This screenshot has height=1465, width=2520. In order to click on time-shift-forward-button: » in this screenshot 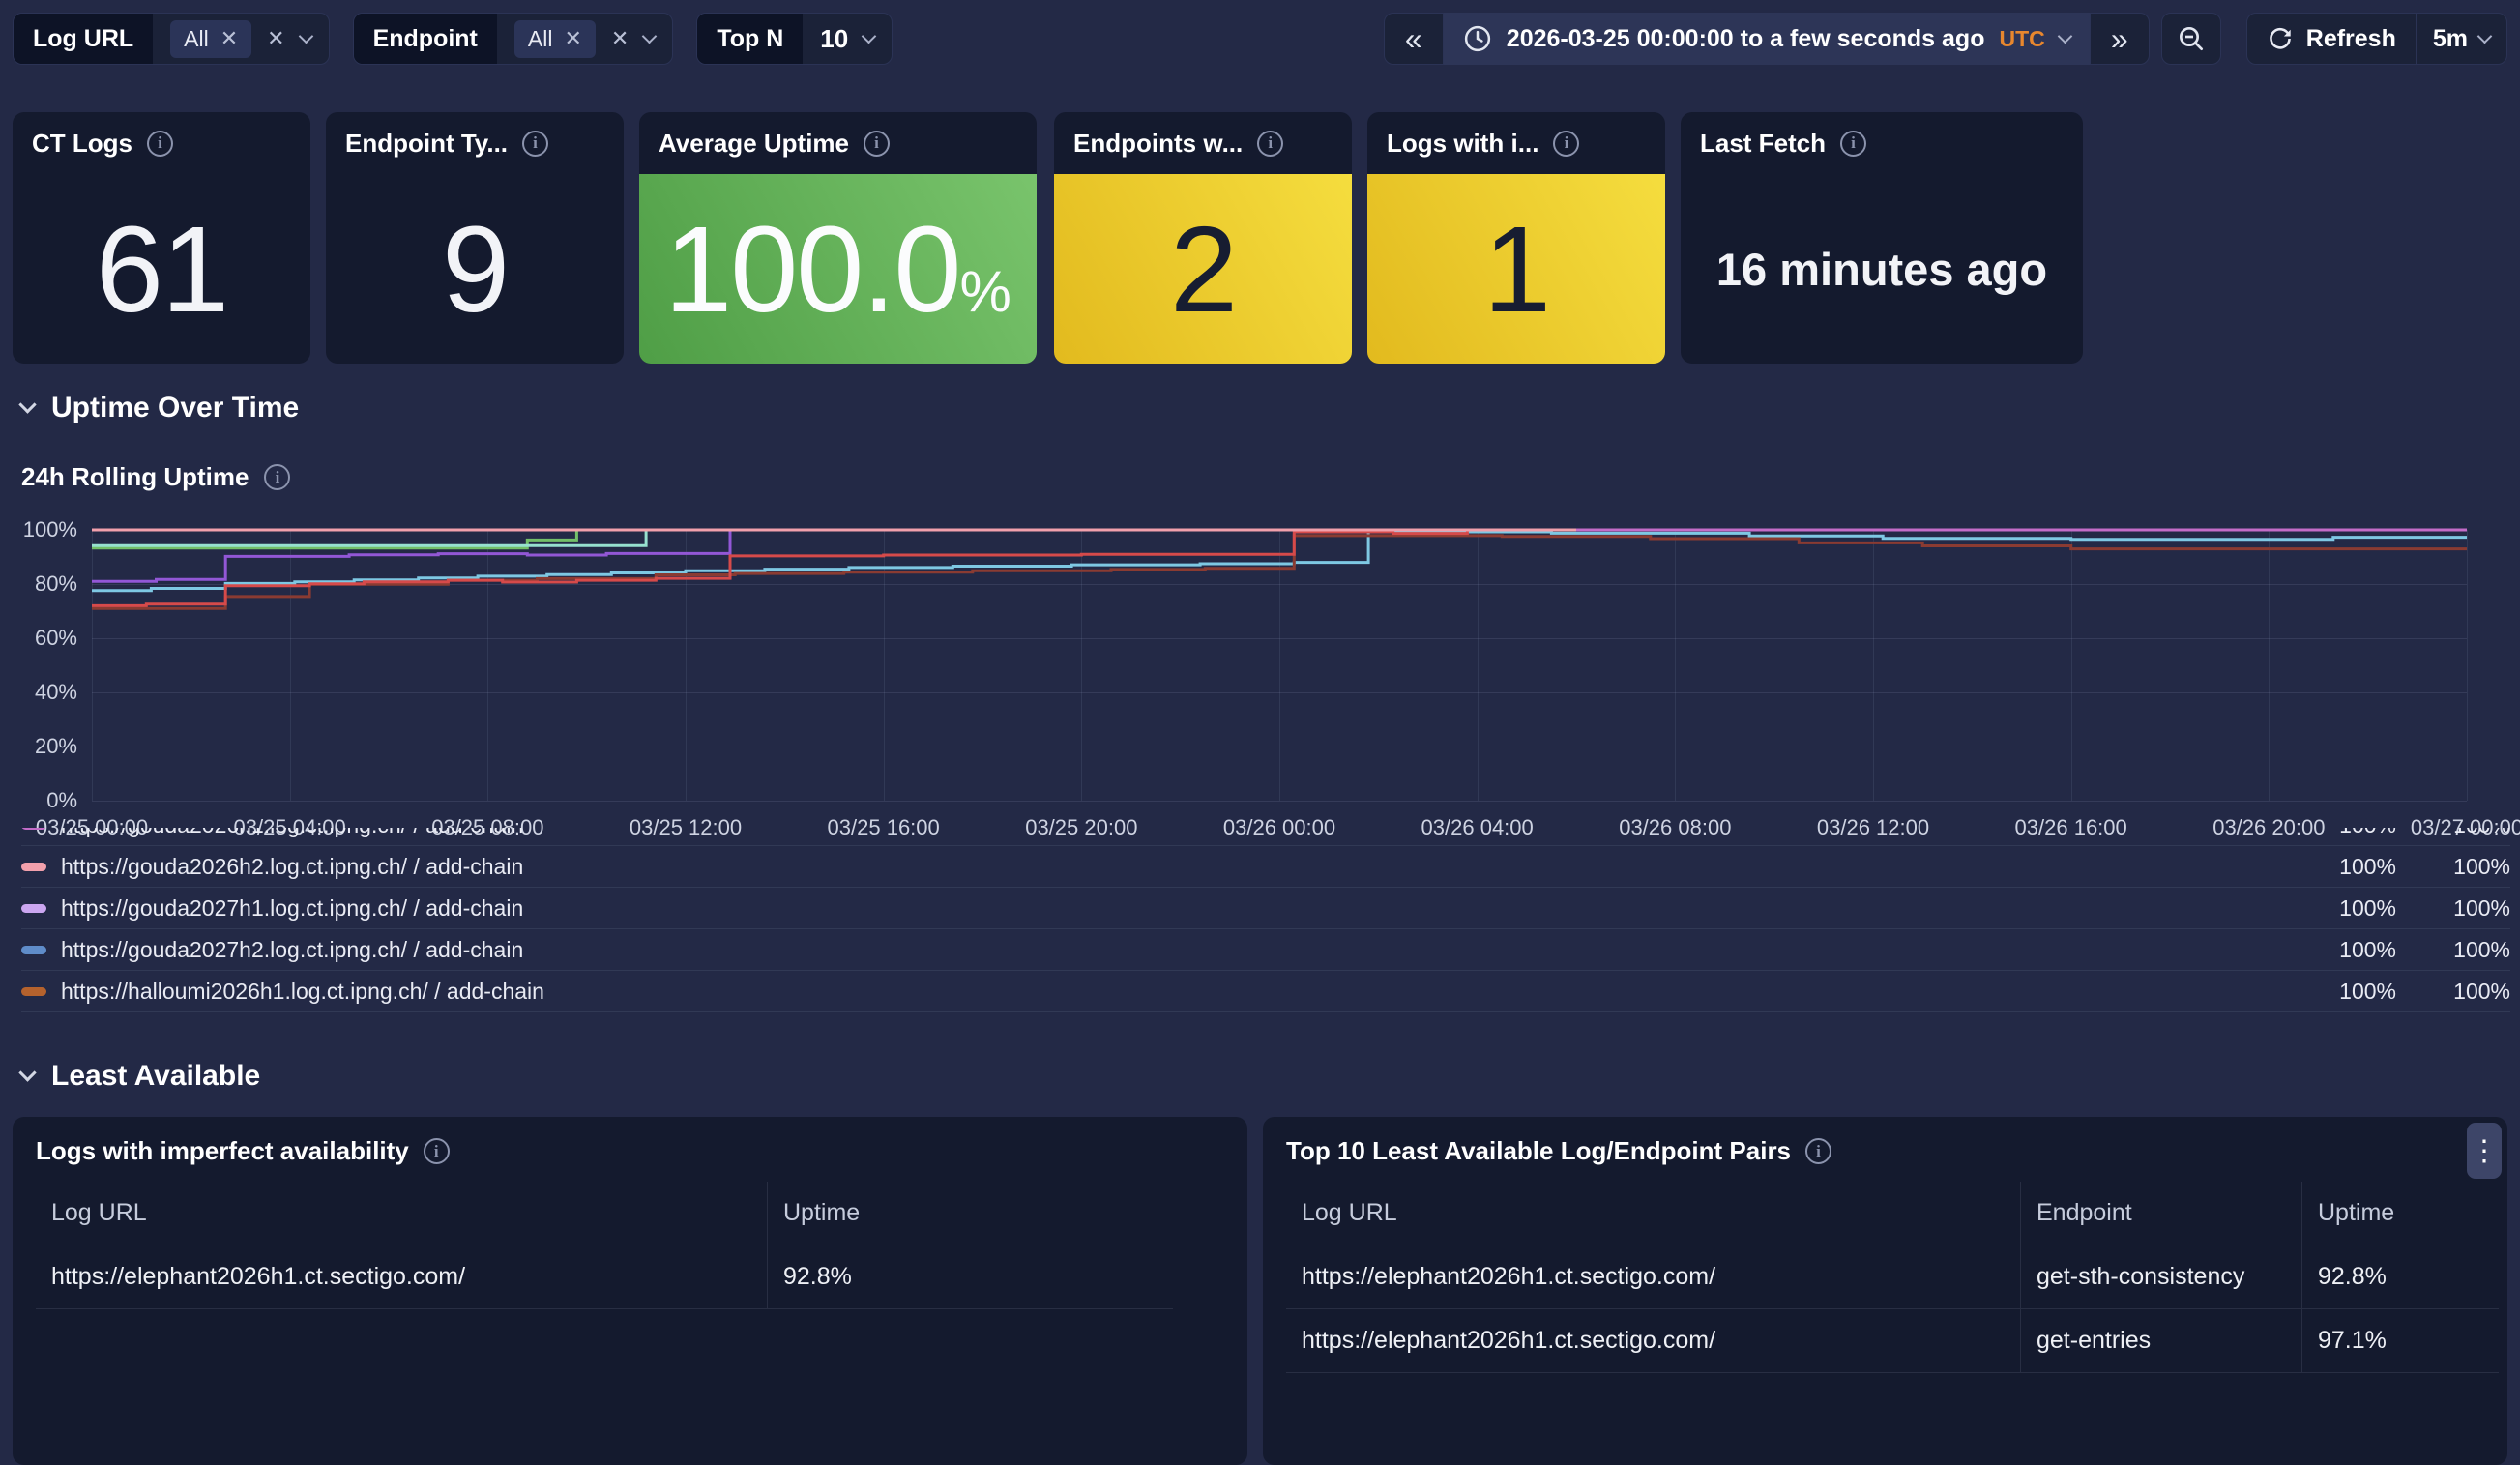, I will do `click(2119, 39)`.